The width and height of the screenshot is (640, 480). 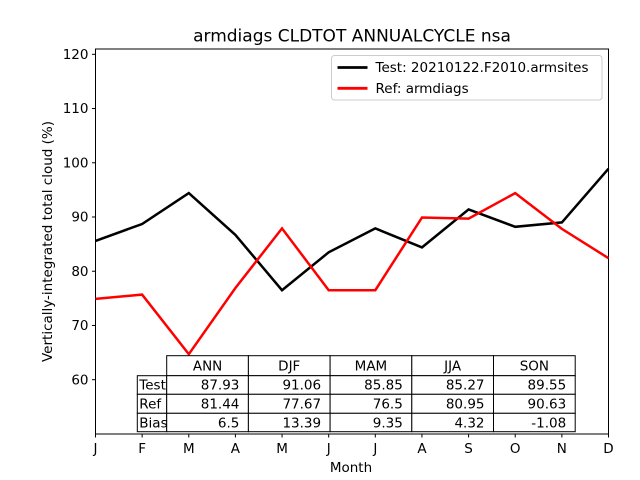 I want to click on table-value-cell, so click(x=534, y=422).